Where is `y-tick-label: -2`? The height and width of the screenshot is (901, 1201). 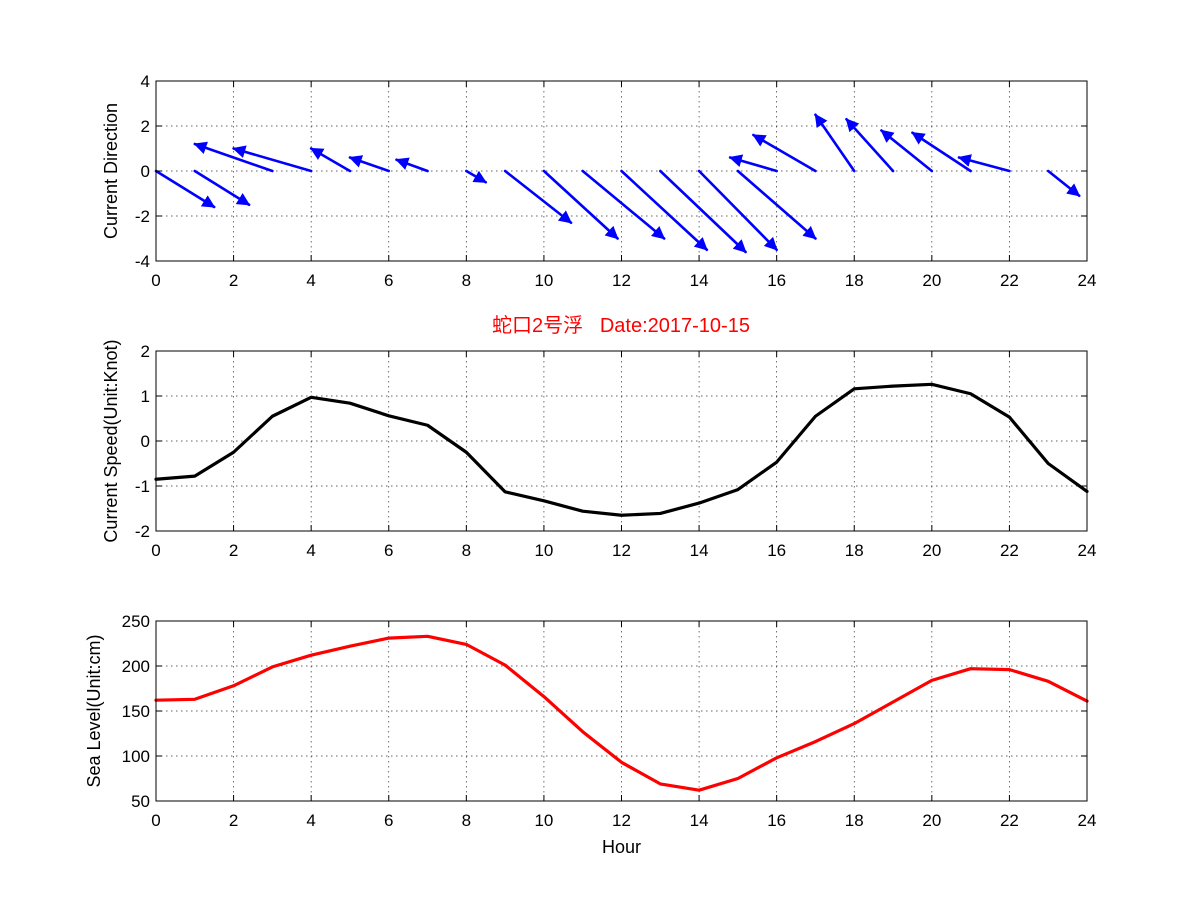
y-tick-label: -2 is located at coordinates (142, 216).